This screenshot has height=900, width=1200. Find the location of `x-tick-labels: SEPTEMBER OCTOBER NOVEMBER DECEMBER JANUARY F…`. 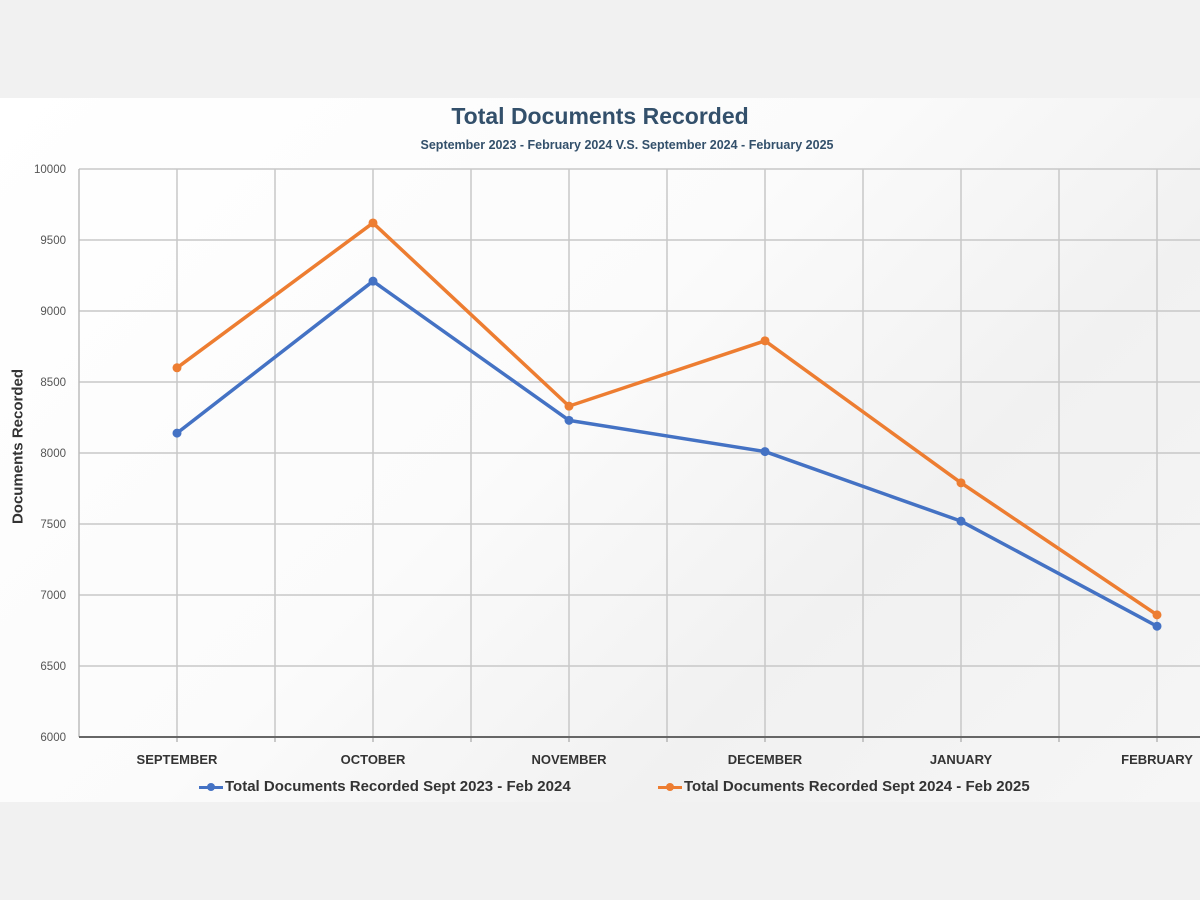

x-tick-labels: SEPTEMBER OCTOBER NOVEMBER DECEMBER JANUARY F… is located at coordinates (665, 759).